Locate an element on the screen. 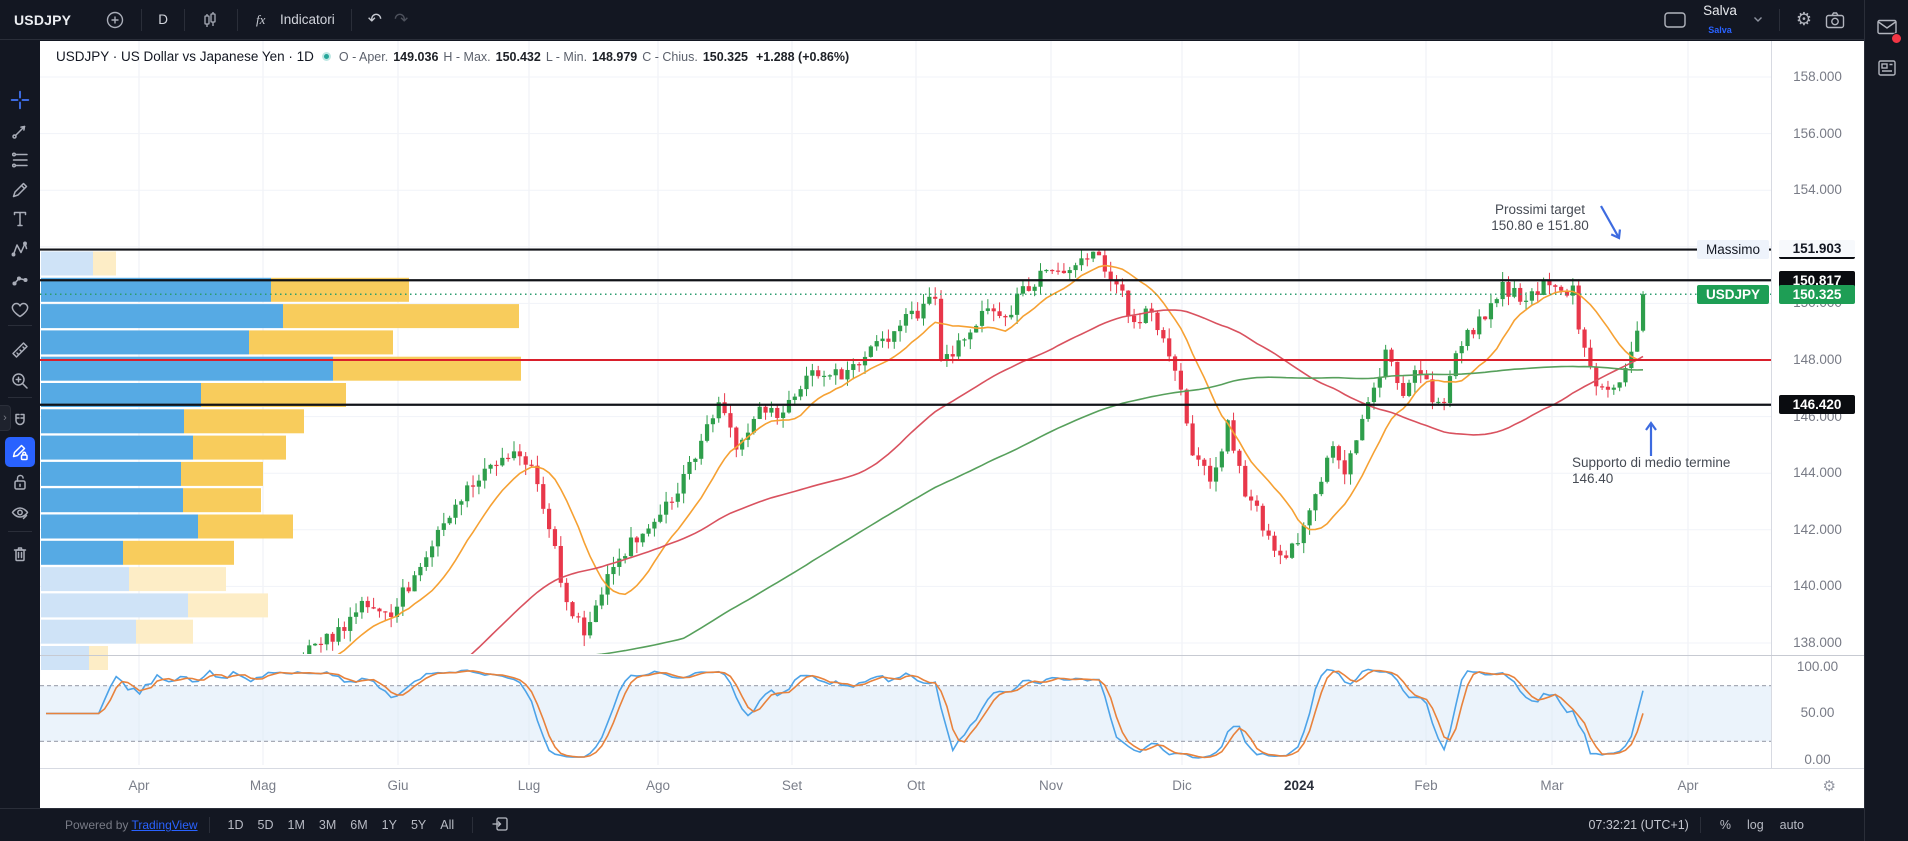  range-buttons: 1D 5D 1M 3M 6M 1Y 5Y All is located at coordinates (341, 825).